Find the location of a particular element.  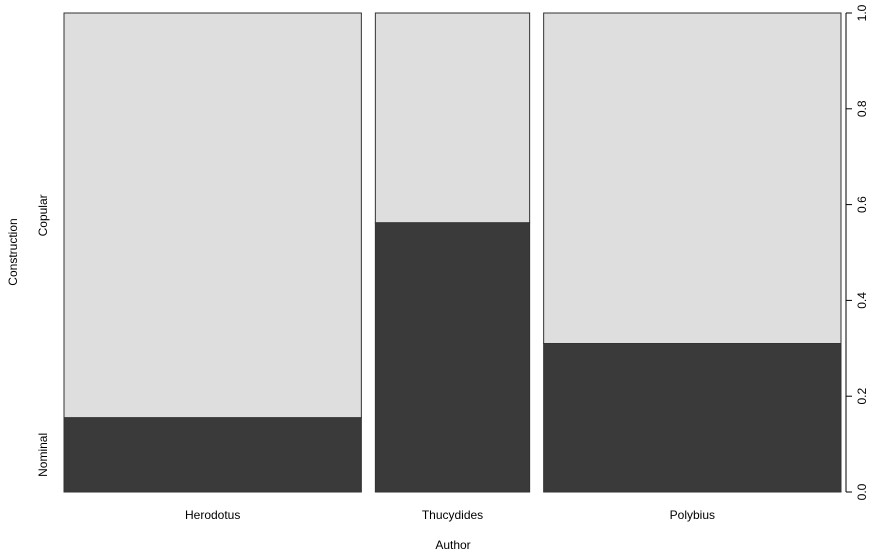

y-axis-label: Construction is located at coordinates (13, 251).